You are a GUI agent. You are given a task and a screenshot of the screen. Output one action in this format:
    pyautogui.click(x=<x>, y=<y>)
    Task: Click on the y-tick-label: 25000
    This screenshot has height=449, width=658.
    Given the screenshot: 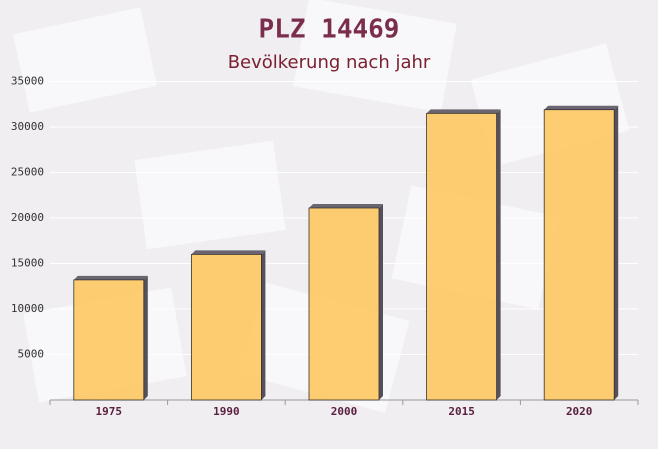 What is the action you would take?
    pyautogui.click(x=27, y=172)
    